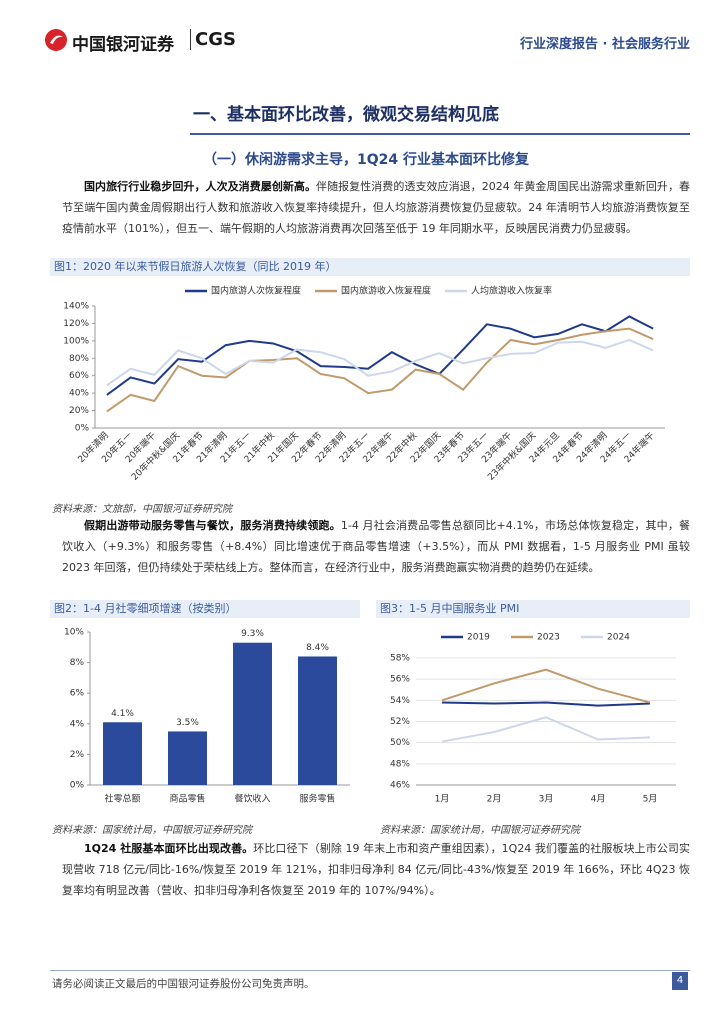 The height and width of the screenshot is (1024, 724). What do you see at coordinates (256, 291) in the screenshot?
I see `legend-label: 国内旅游人次恢复程度` at bounding box center [256, 291].